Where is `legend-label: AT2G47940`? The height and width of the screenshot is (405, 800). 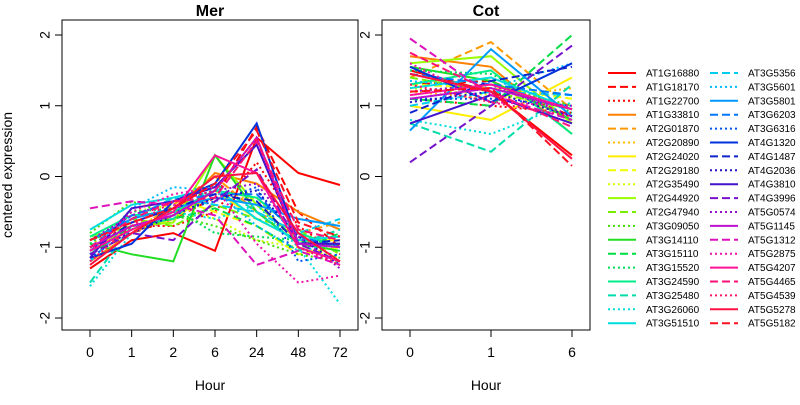
legend-label: AT2G47940 is located at coordinates (673, 213).